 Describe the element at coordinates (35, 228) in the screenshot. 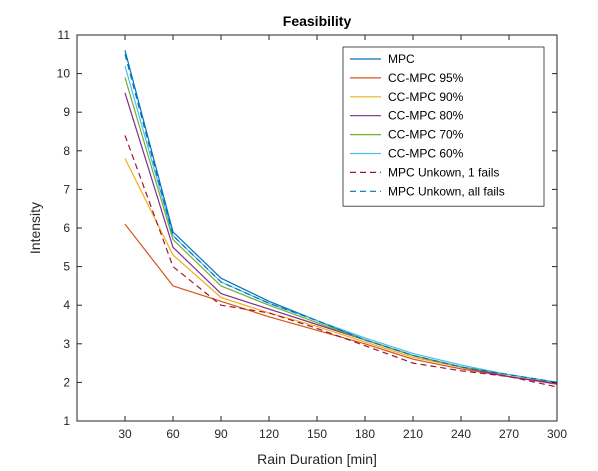

I see `y-axis-label: Intensity` at that location.